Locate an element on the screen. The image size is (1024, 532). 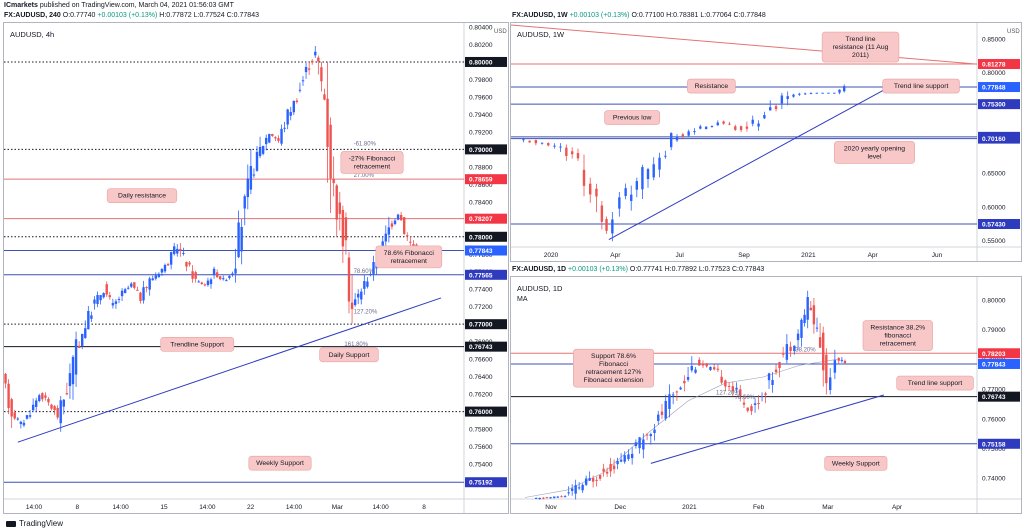
time-tick-label: 2020 is located at coordinates (551, 255).